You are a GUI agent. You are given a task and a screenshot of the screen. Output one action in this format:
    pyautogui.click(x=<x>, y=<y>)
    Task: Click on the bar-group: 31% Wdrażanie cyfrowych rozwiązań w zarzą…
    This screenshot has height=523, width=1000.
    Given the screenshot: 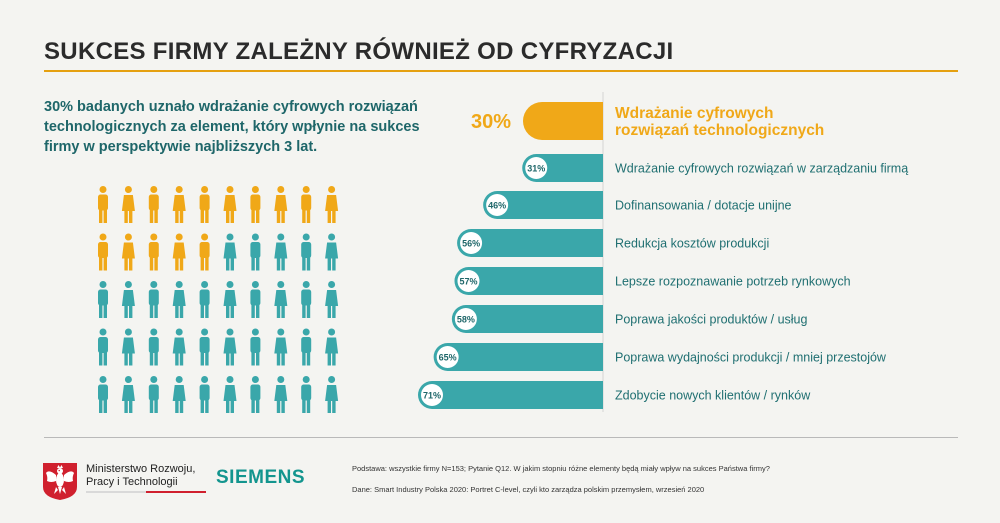 What is the action you would take?
    pyautogui.click(x=715, y=168)
    